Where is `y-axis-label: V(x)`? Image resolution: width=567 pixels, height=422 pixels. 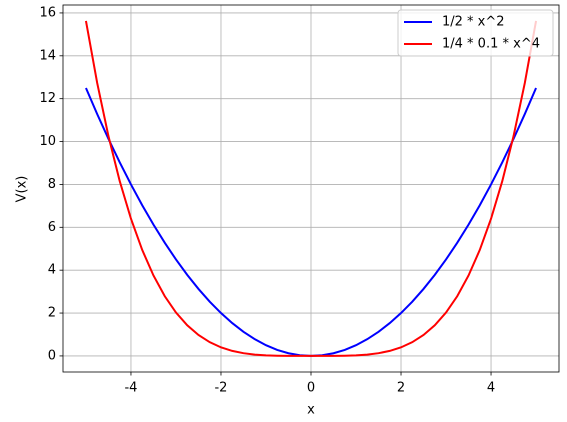
y-axis-label: V(x) is located at coordinates (22, 189).